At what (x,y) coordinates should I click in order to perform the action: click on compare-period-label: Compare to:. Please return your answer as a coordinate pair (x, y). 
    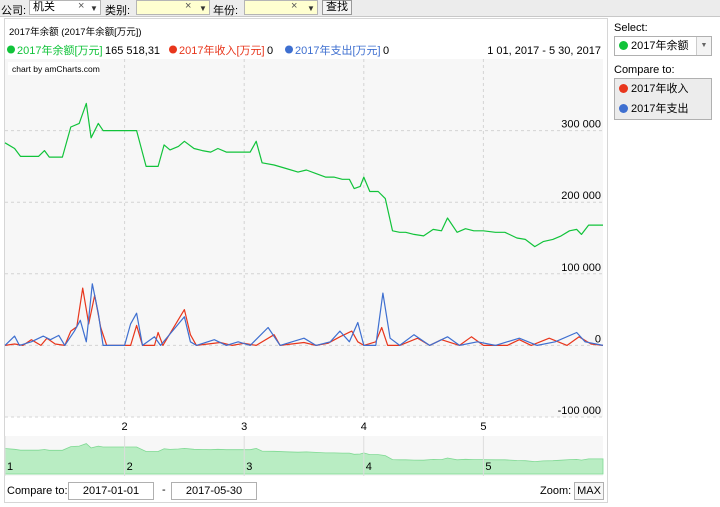
    Looking at the image, I should click on (37, 491).